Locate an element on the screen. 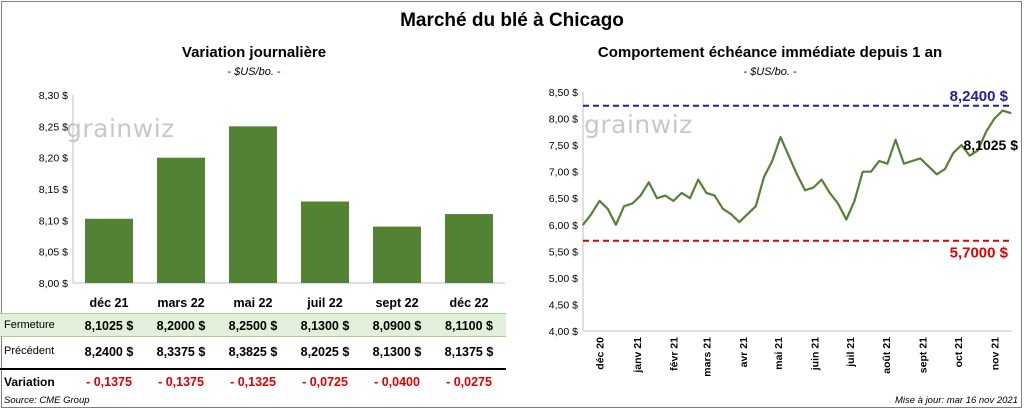  right-x-tick-label: juin 21 is located at coordinates (816, 354).